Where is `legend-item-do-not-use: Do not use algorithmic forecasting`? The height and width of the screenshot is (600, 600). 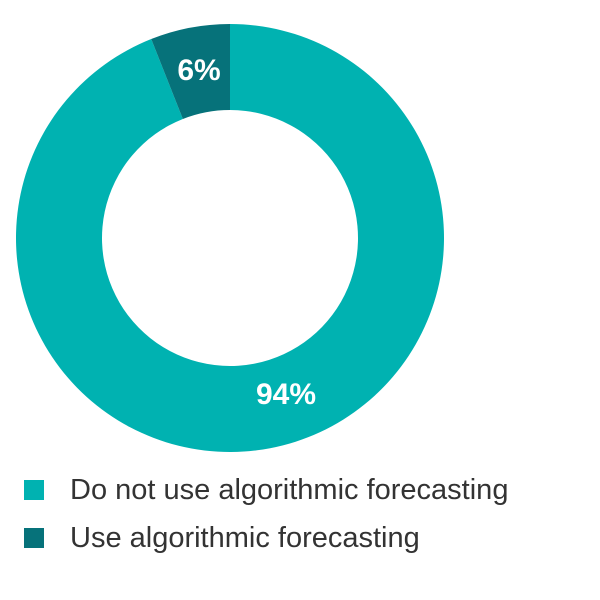 legend-item-do-not-use: Do not use algorithmic forecasting is located at coordinates (266, 490).